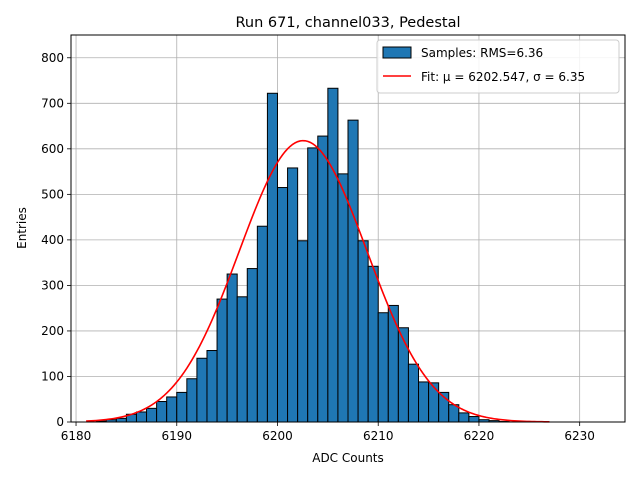  Describe the element at coordinates (479, 436) in the screenshot. I see `x-tick-label: 6220` at that location.